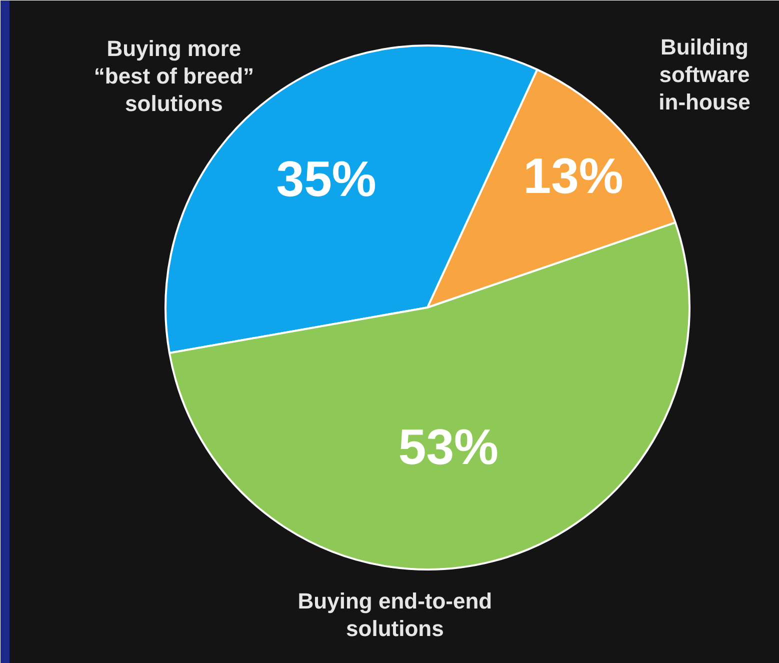 Image resolution: width=779 pixels, height=663 pixels. Describe the element at coordinates (174, 76) in the screenshot. I see `slice-label: Buying more “best of breed” solutions` at that location.